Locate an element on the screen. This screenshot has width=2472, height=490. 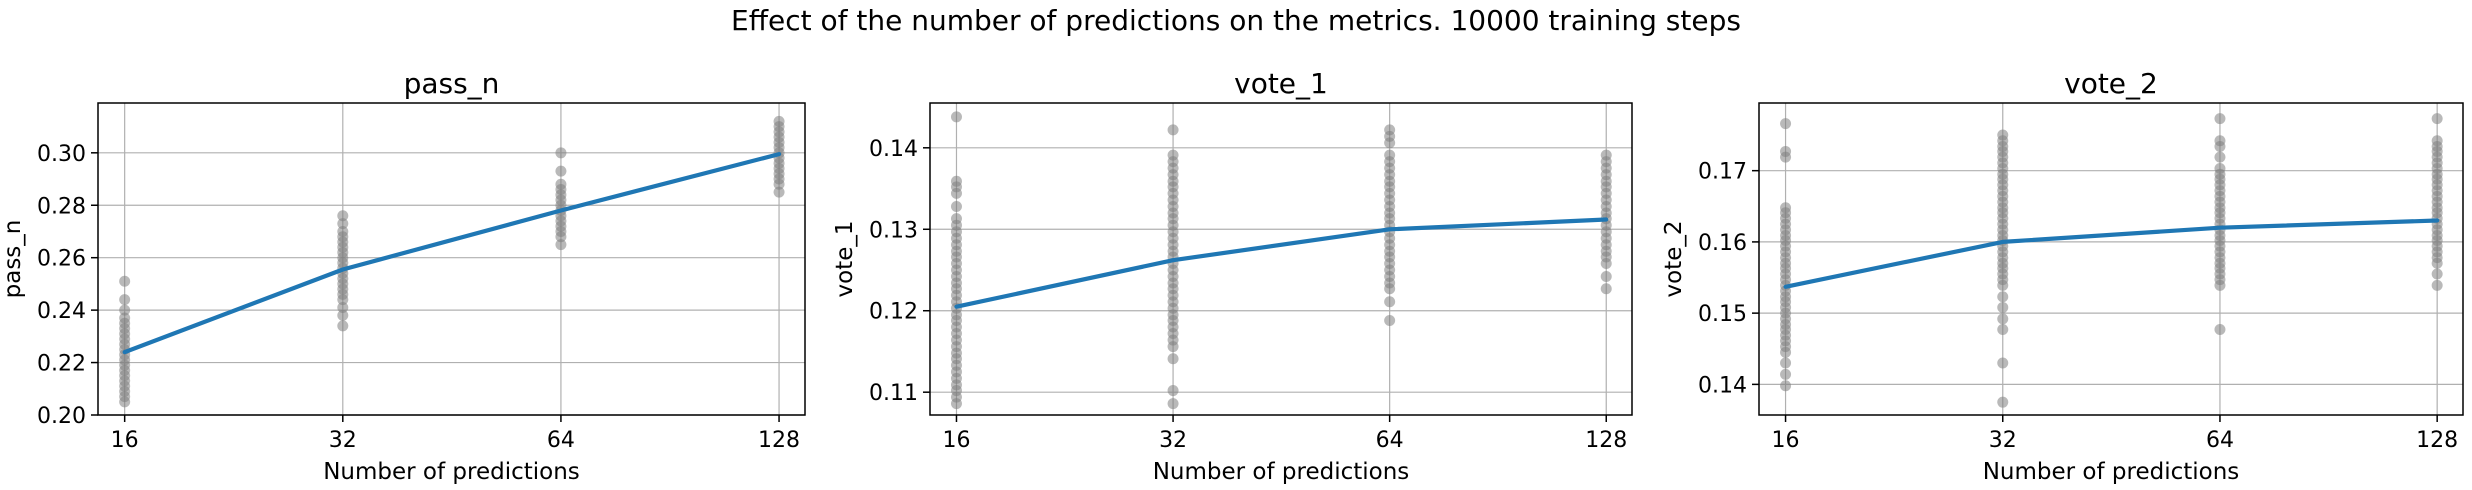
chart-title: vote_1 is located at coordinates (1281, 83).